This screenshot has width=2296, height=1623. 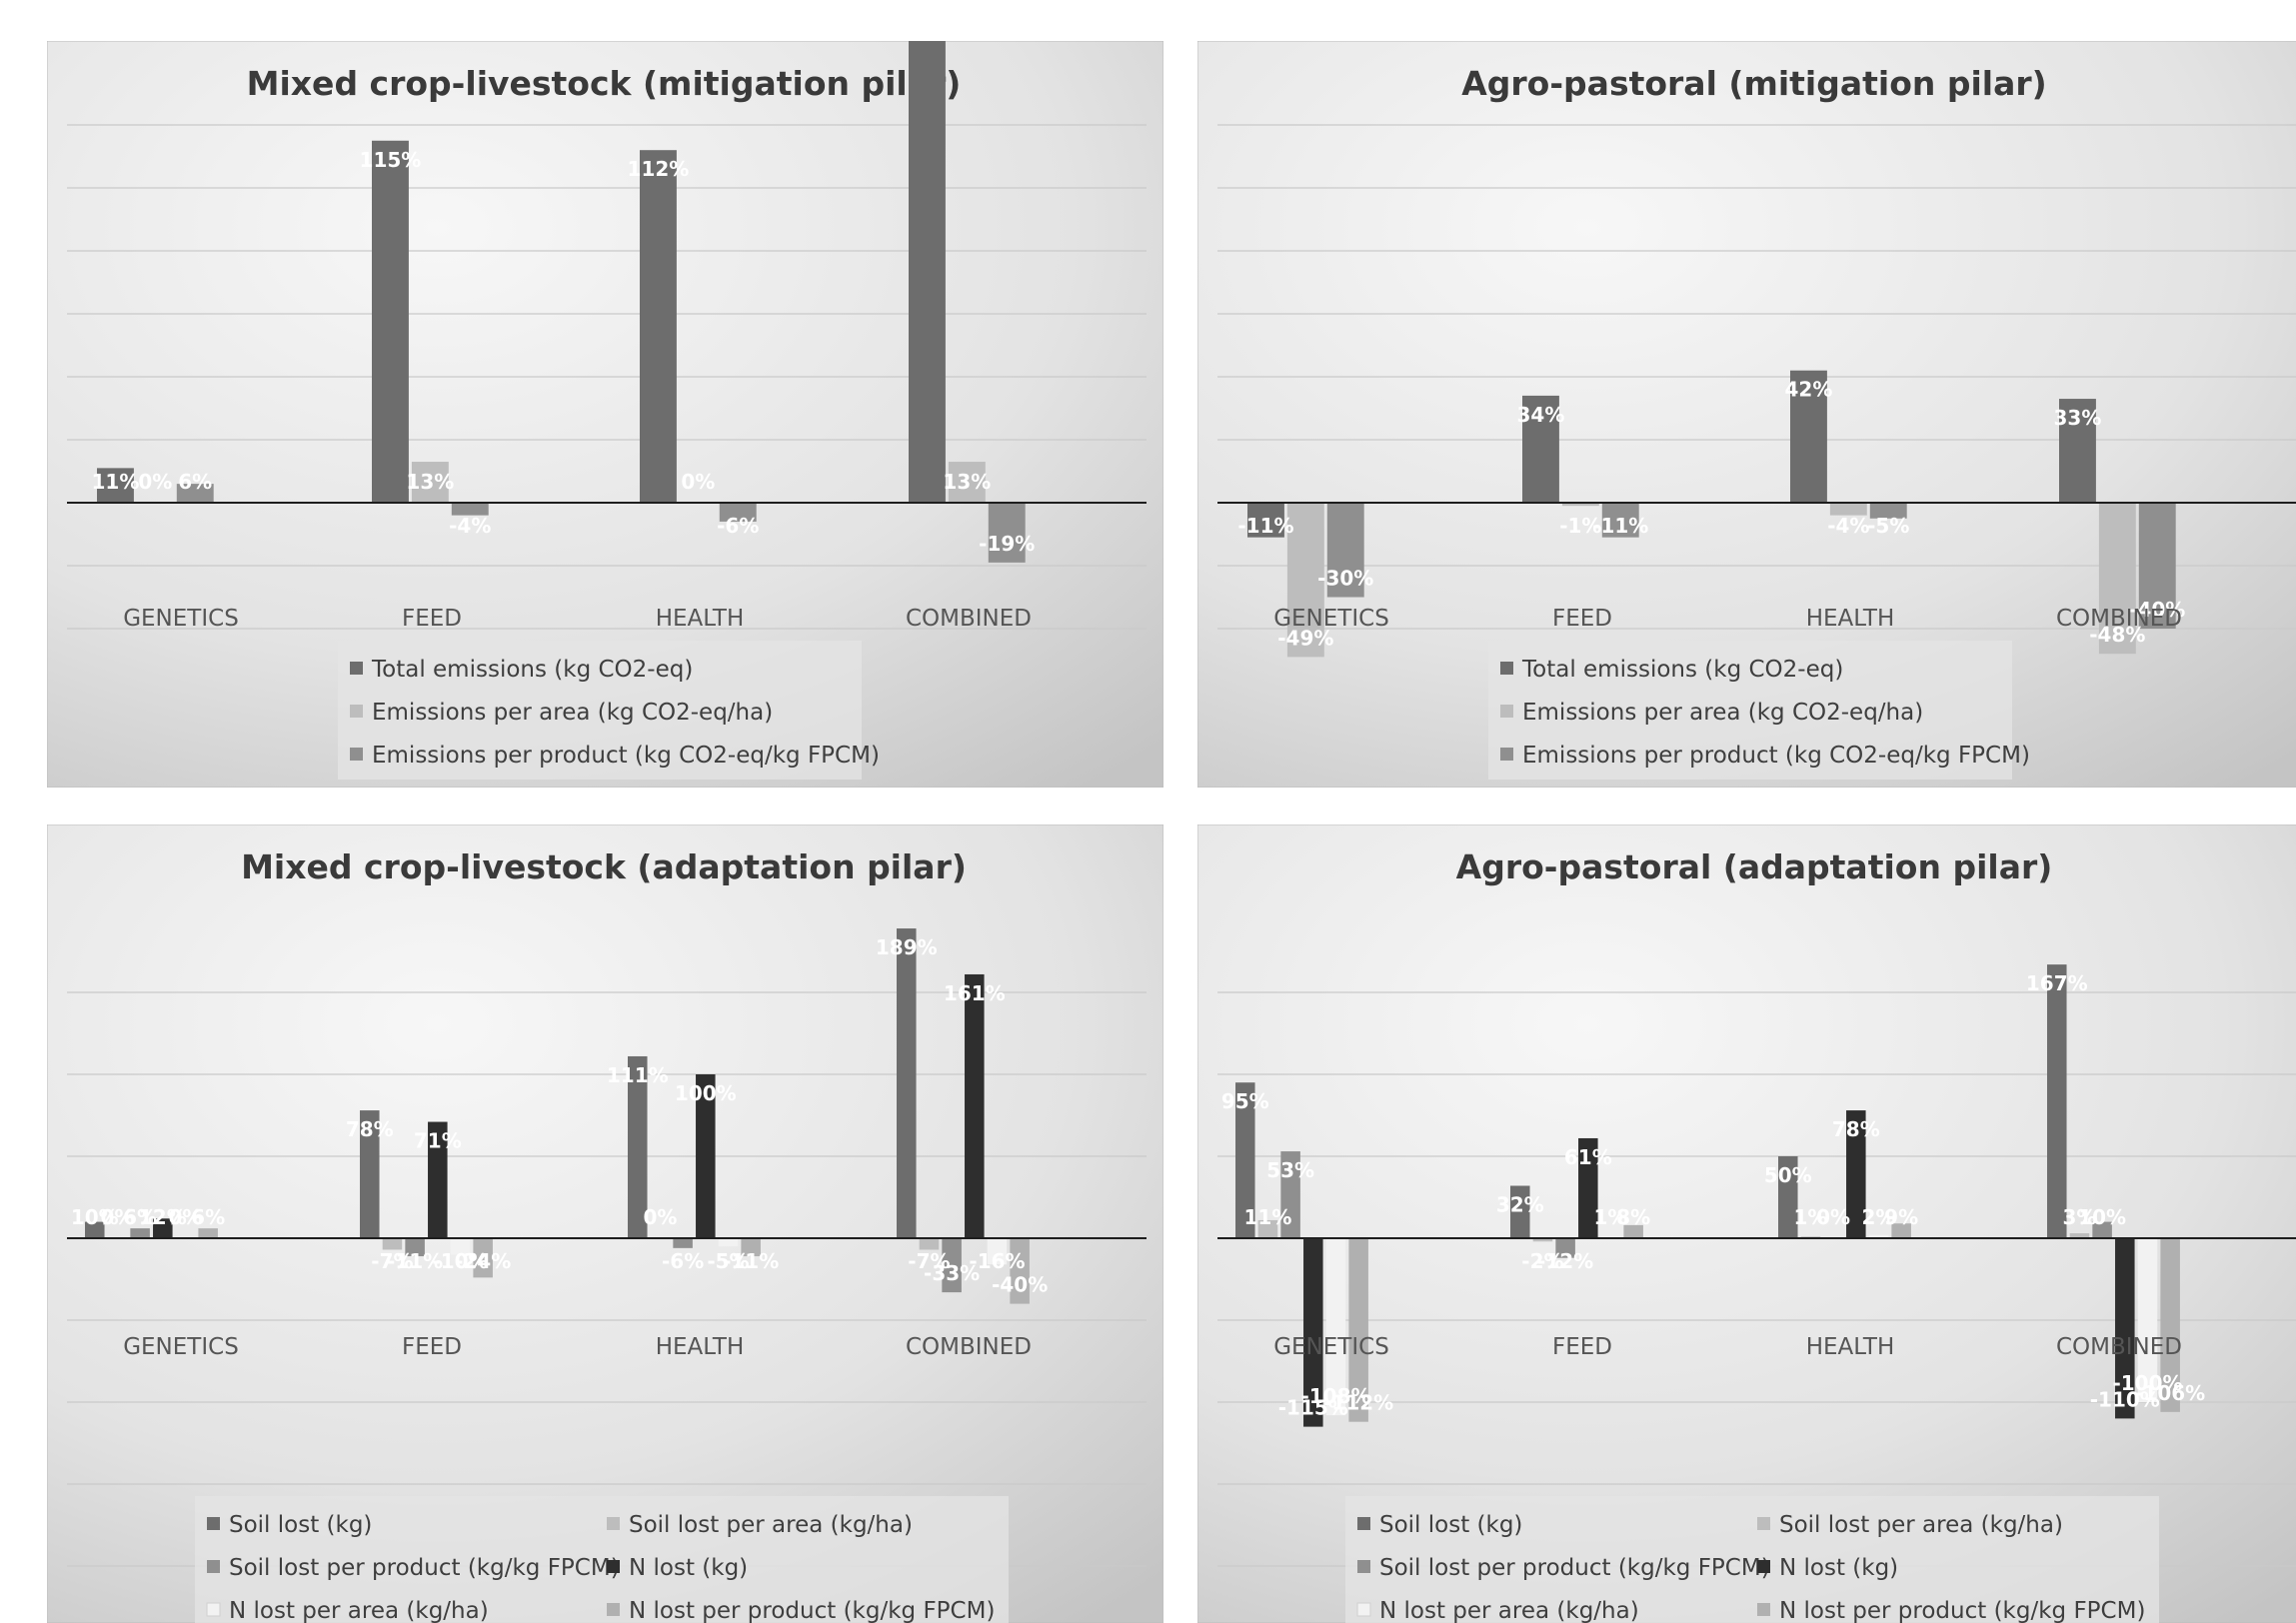 I want to click on data-label: -106%, so click(x=2170, y=1393).